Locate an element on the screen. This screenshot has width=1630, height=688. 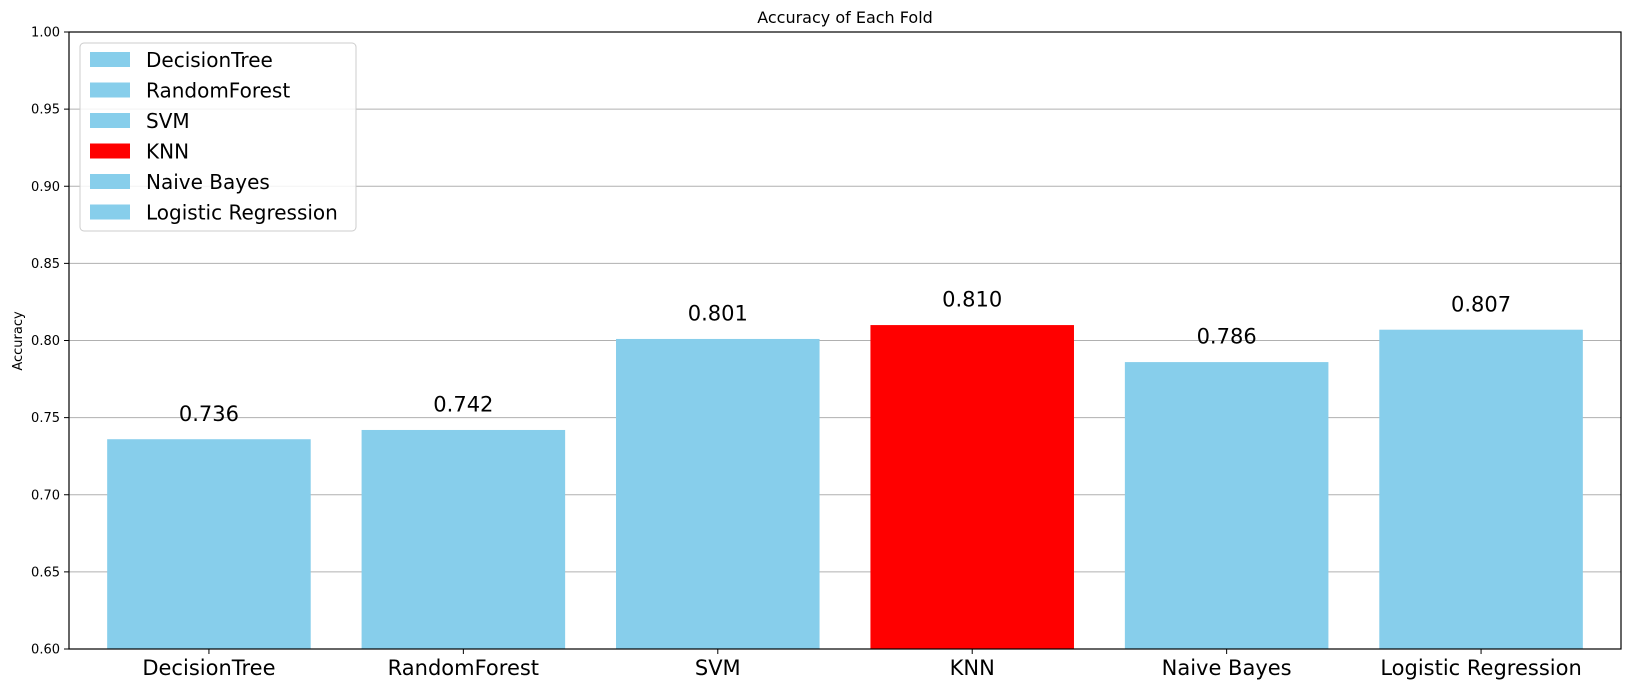
legend-entry: RandomForest is located at coordinates (218, 91).